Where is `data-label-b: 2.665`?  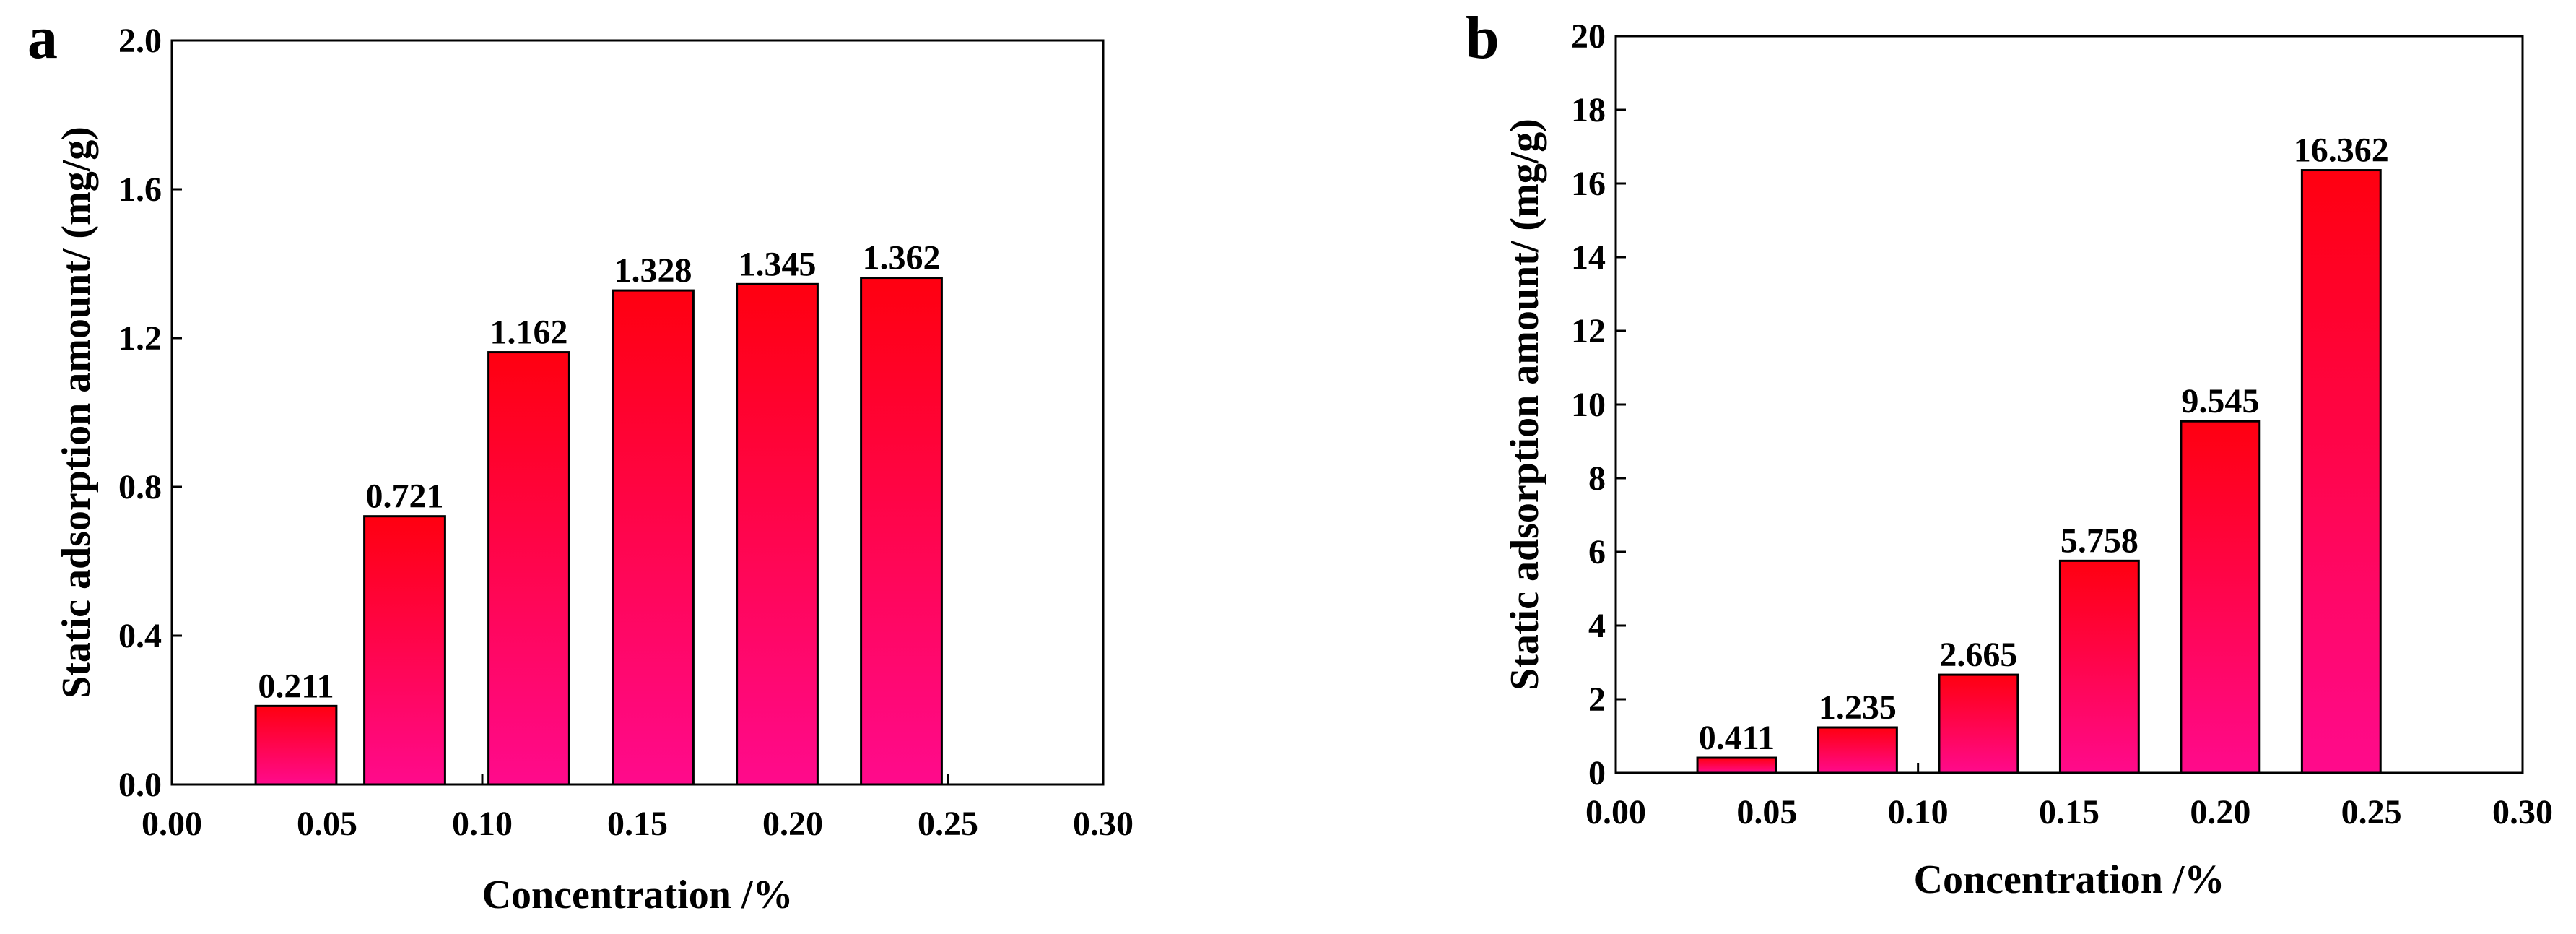
data-label-b: 2.665 is located at coordinates (1978, 655).